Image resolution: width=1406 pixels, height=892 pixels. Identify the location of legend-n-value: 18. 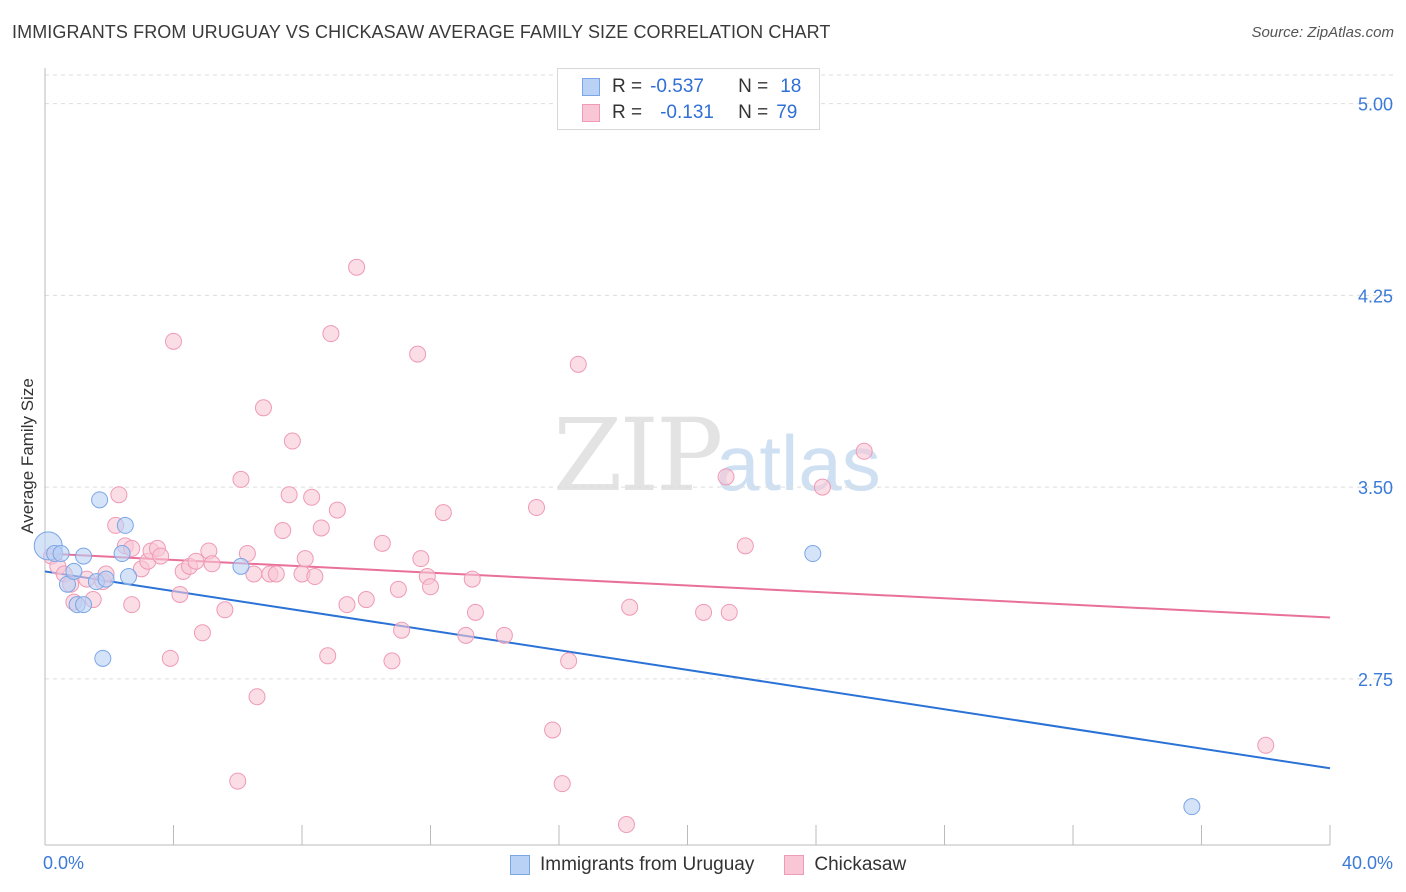
(791, 86).